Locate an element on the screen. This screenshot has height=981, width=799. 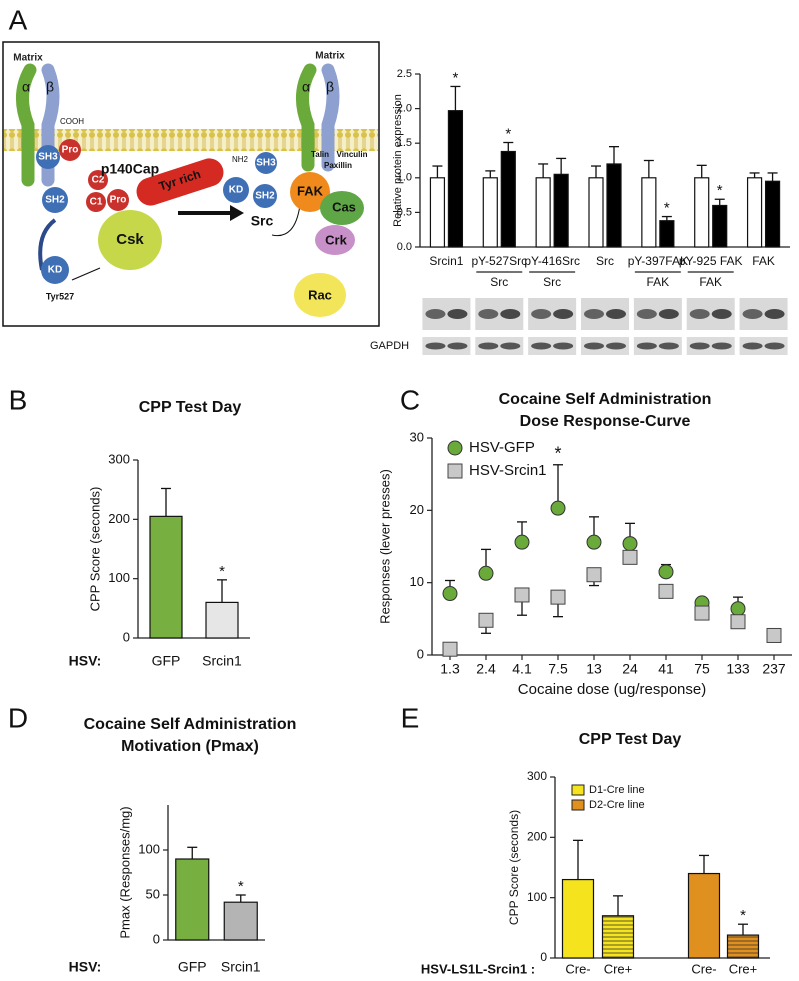
label: Cas is located at coordinates (344, 206).